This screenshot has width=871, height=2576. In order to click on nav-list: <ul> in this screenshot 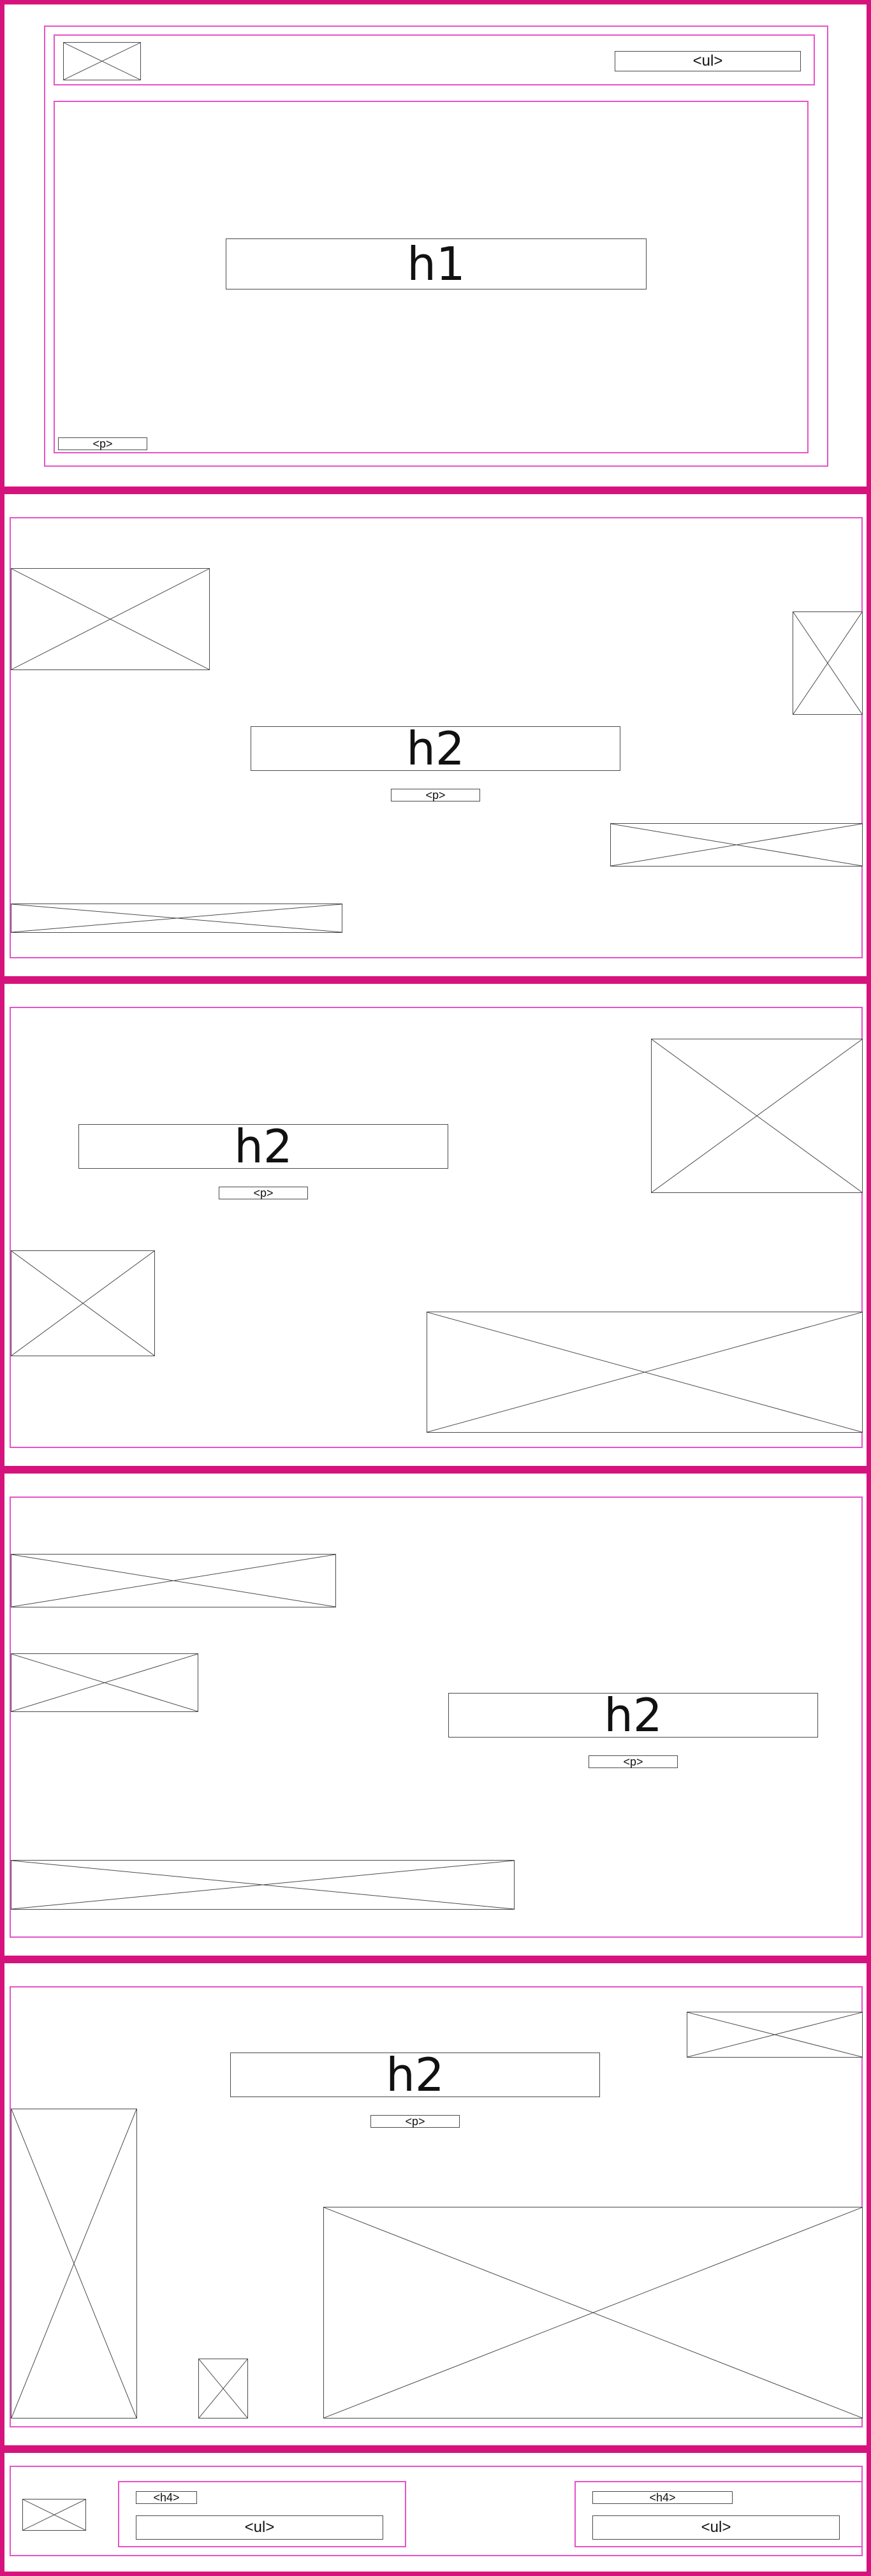, I will do `click(708, 61)`.